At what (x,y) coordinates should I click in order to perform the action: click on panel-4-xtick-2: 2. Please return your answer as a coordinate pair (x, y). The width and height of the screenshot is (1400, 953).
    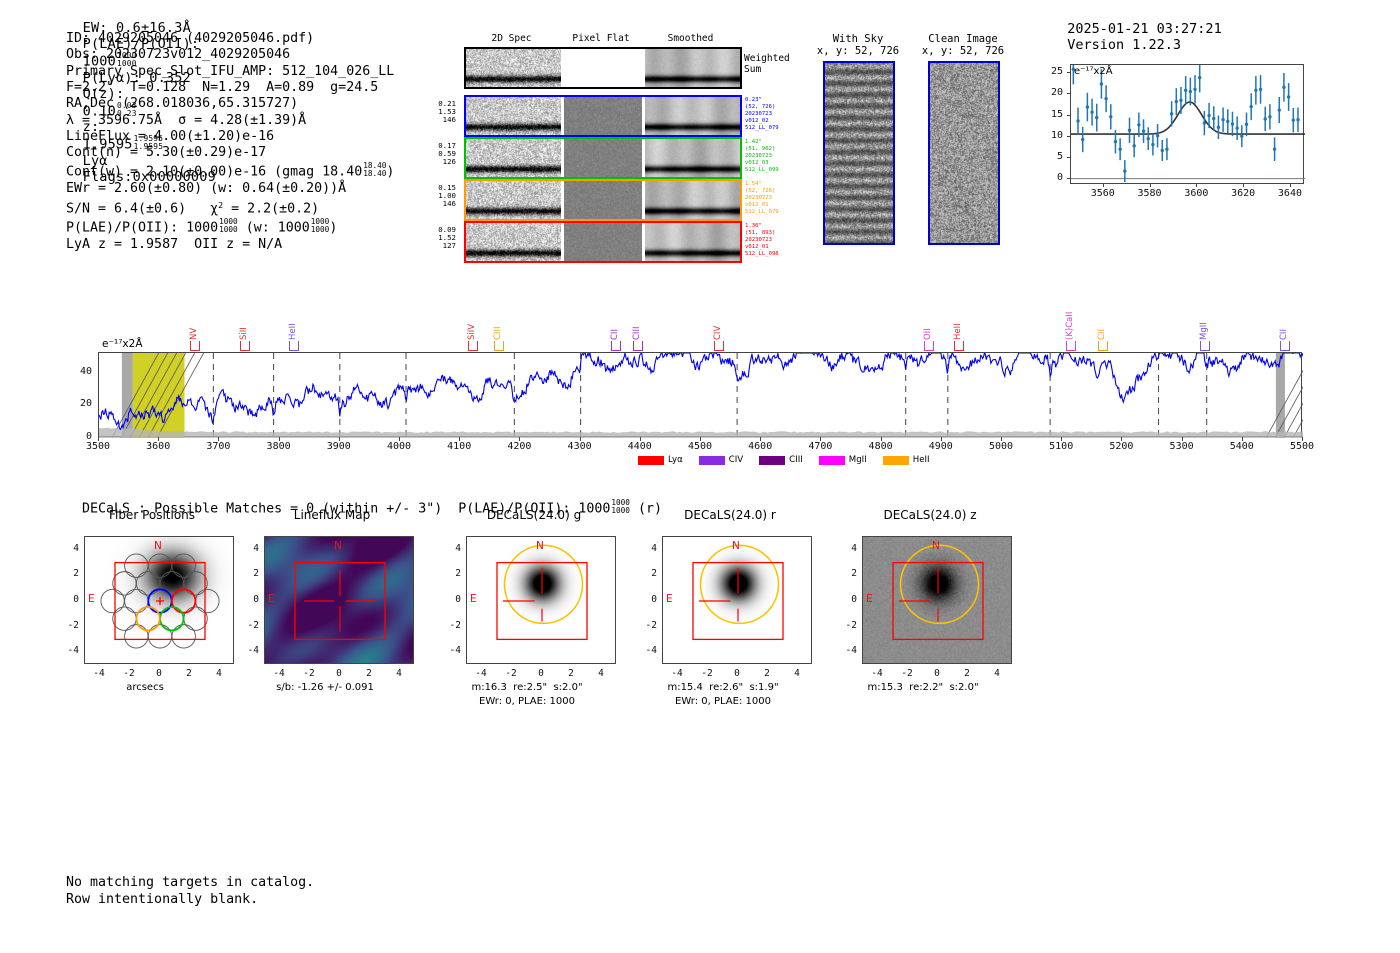
    Looking at the image, I should click on (967, 673).